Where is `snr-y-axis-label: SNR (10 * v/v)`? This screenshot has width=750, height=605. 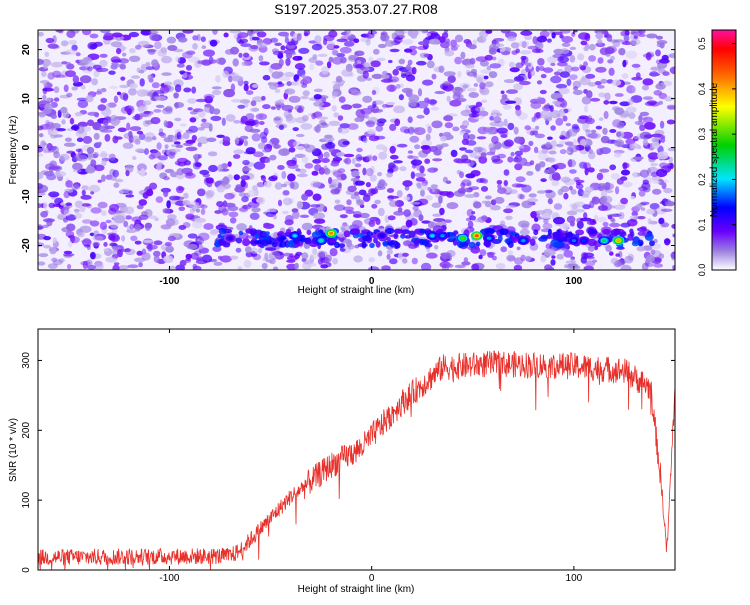 snr-y-axis-label: SNR (10 * v/v) is located at coordinates (13, 450).